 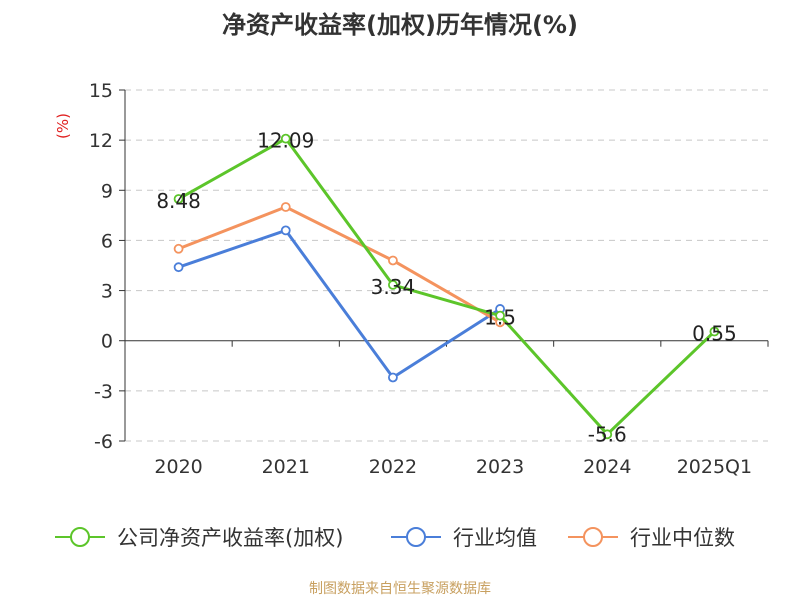 What do you see at coordinates (230, 538) in the screenshot?
I see `legend-label: 公司净资产收益率(加权)` at bounding box center [230, 538].